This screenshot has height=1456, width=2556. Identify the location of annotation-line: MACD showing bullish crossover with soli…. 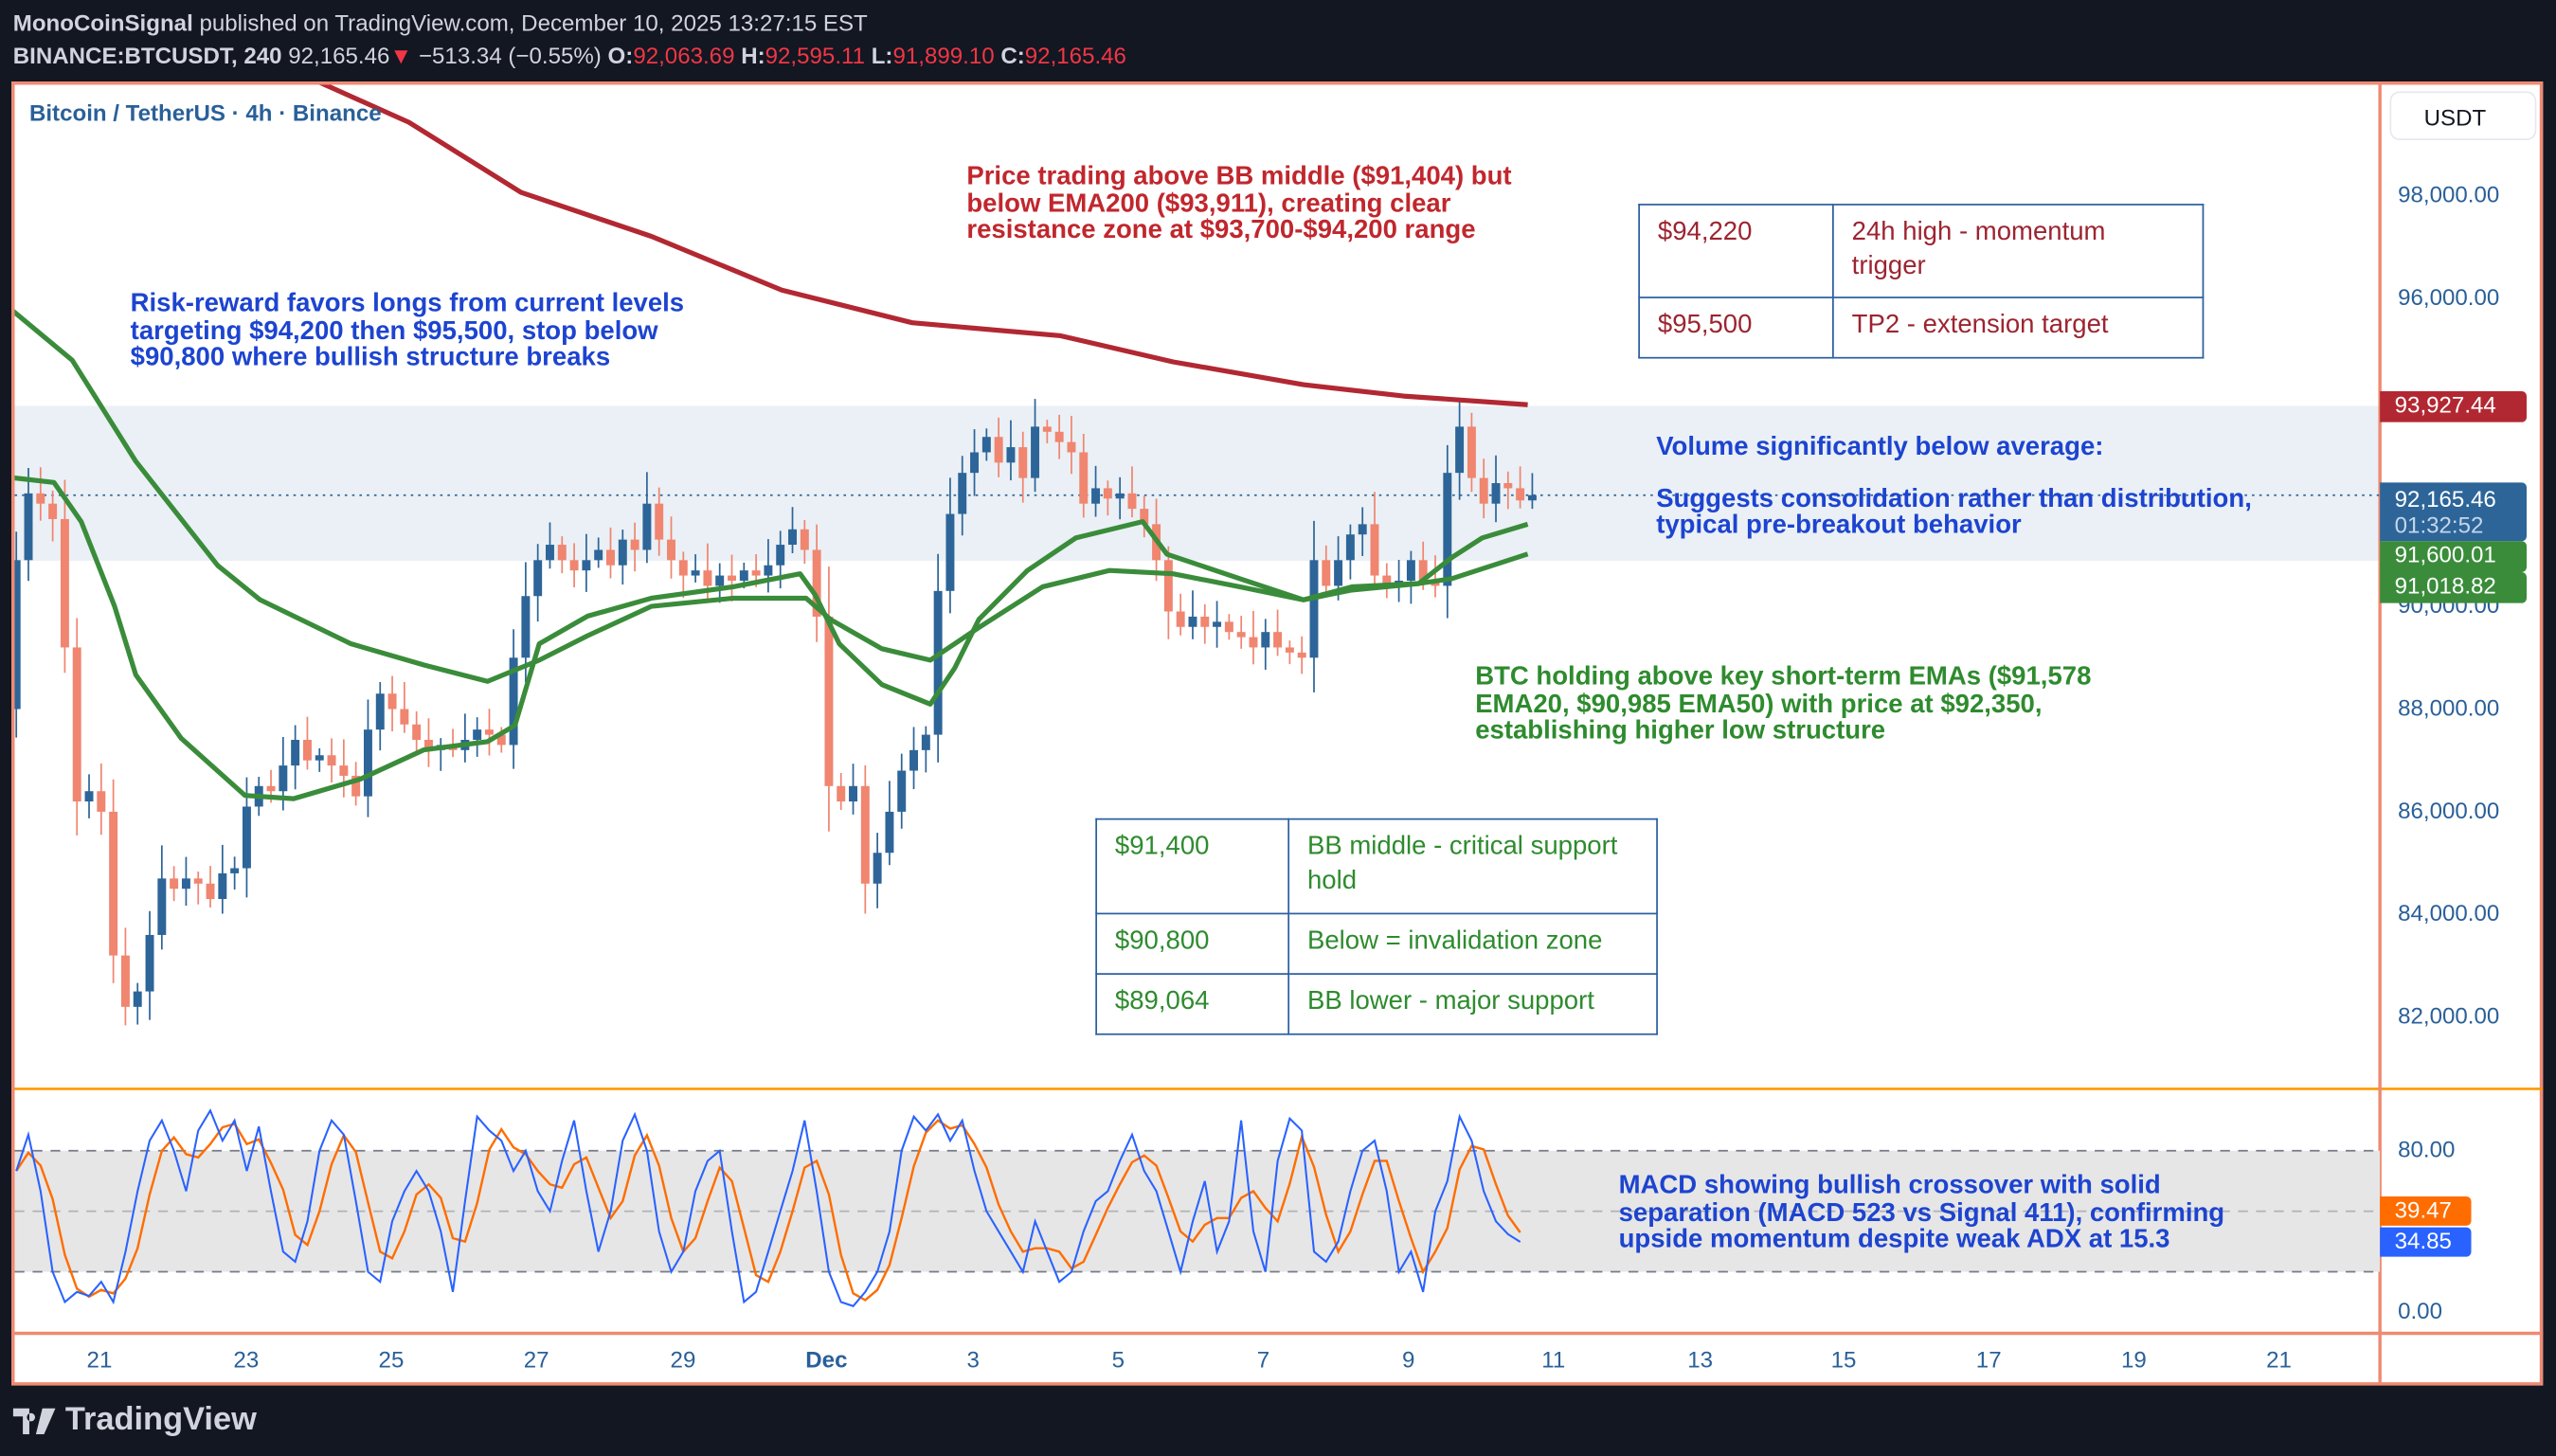
(1889, 1186).